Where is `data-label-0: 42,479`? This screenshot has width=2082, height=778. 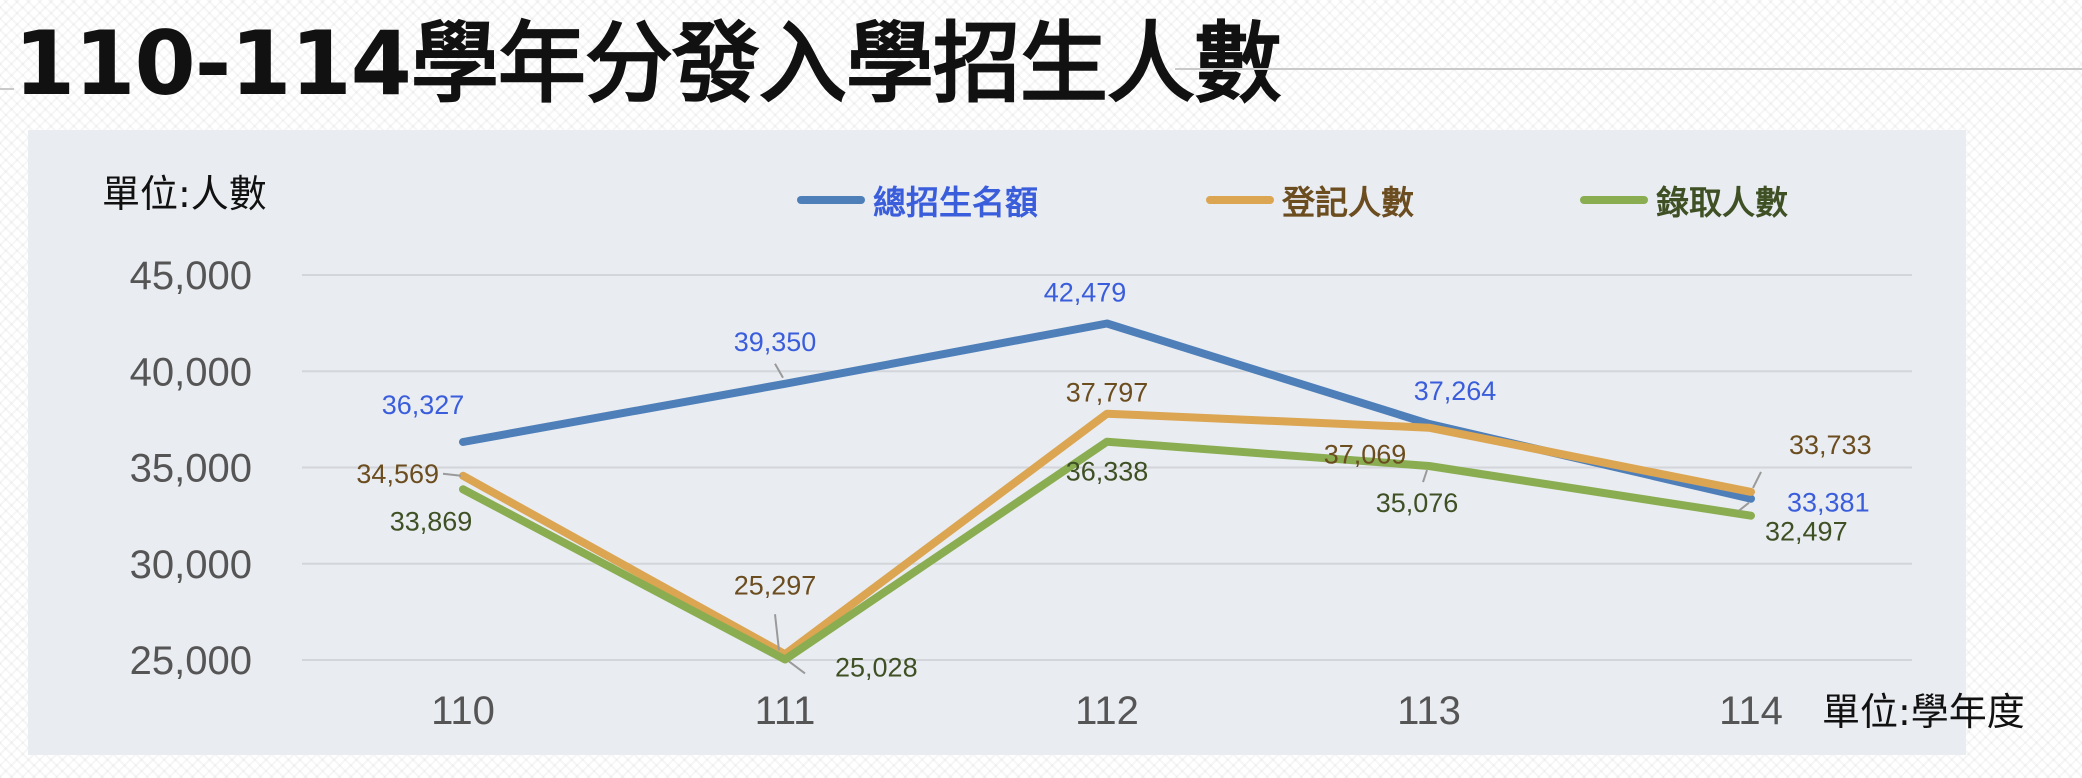 data-label-0: 42,479 is located at coordinates (1085, 293).